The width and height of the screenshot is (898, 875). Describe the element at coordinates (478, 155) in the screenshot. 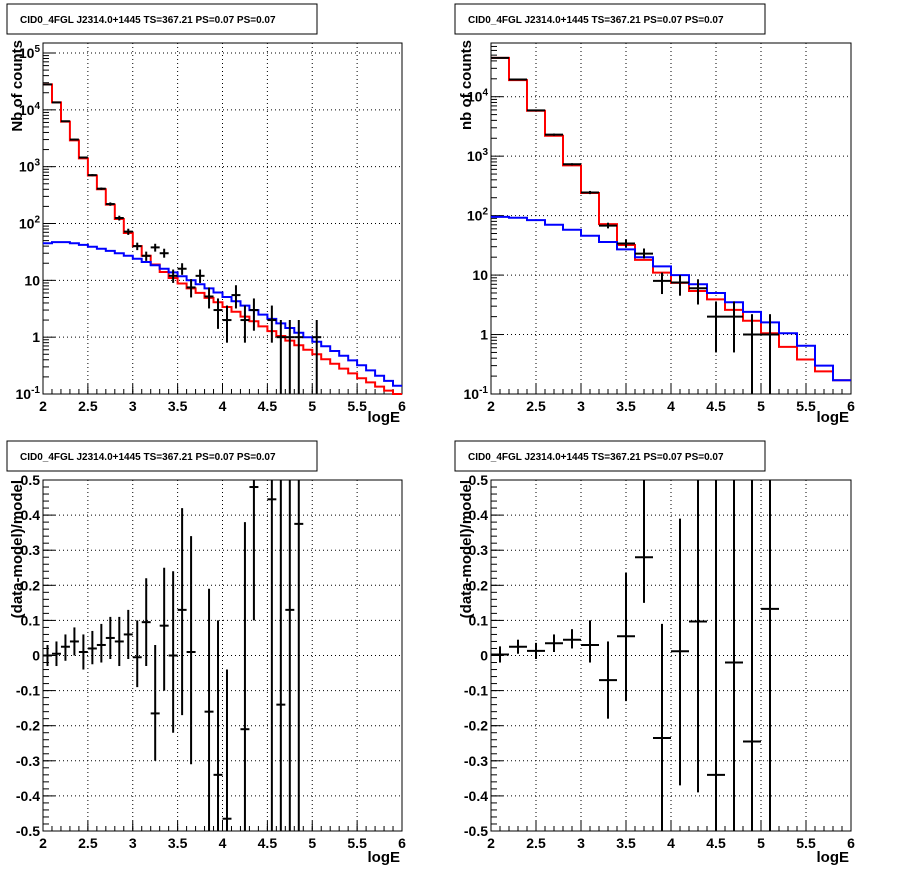

I see `y-tick-label: 10³` at that location.